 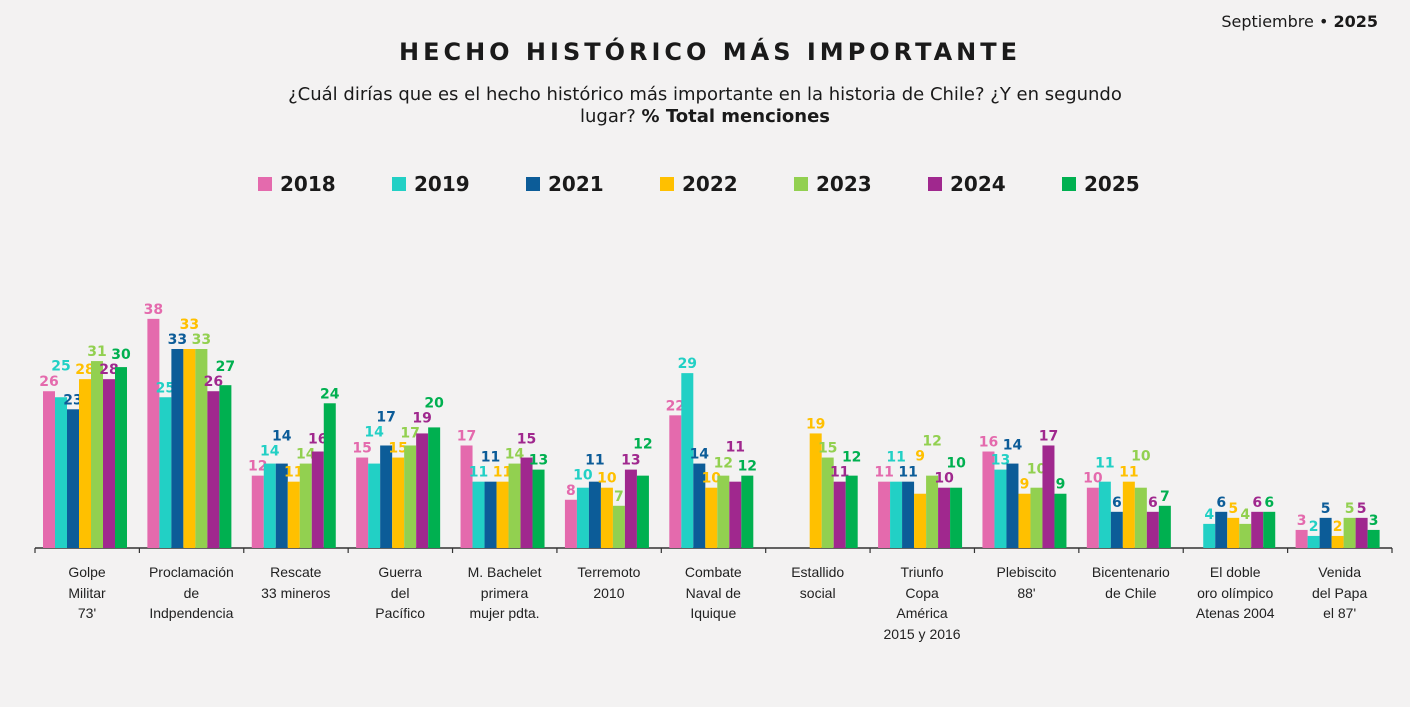 I want to click on category-label: Bicentenario de Chile, so click(x=1130, y=582).